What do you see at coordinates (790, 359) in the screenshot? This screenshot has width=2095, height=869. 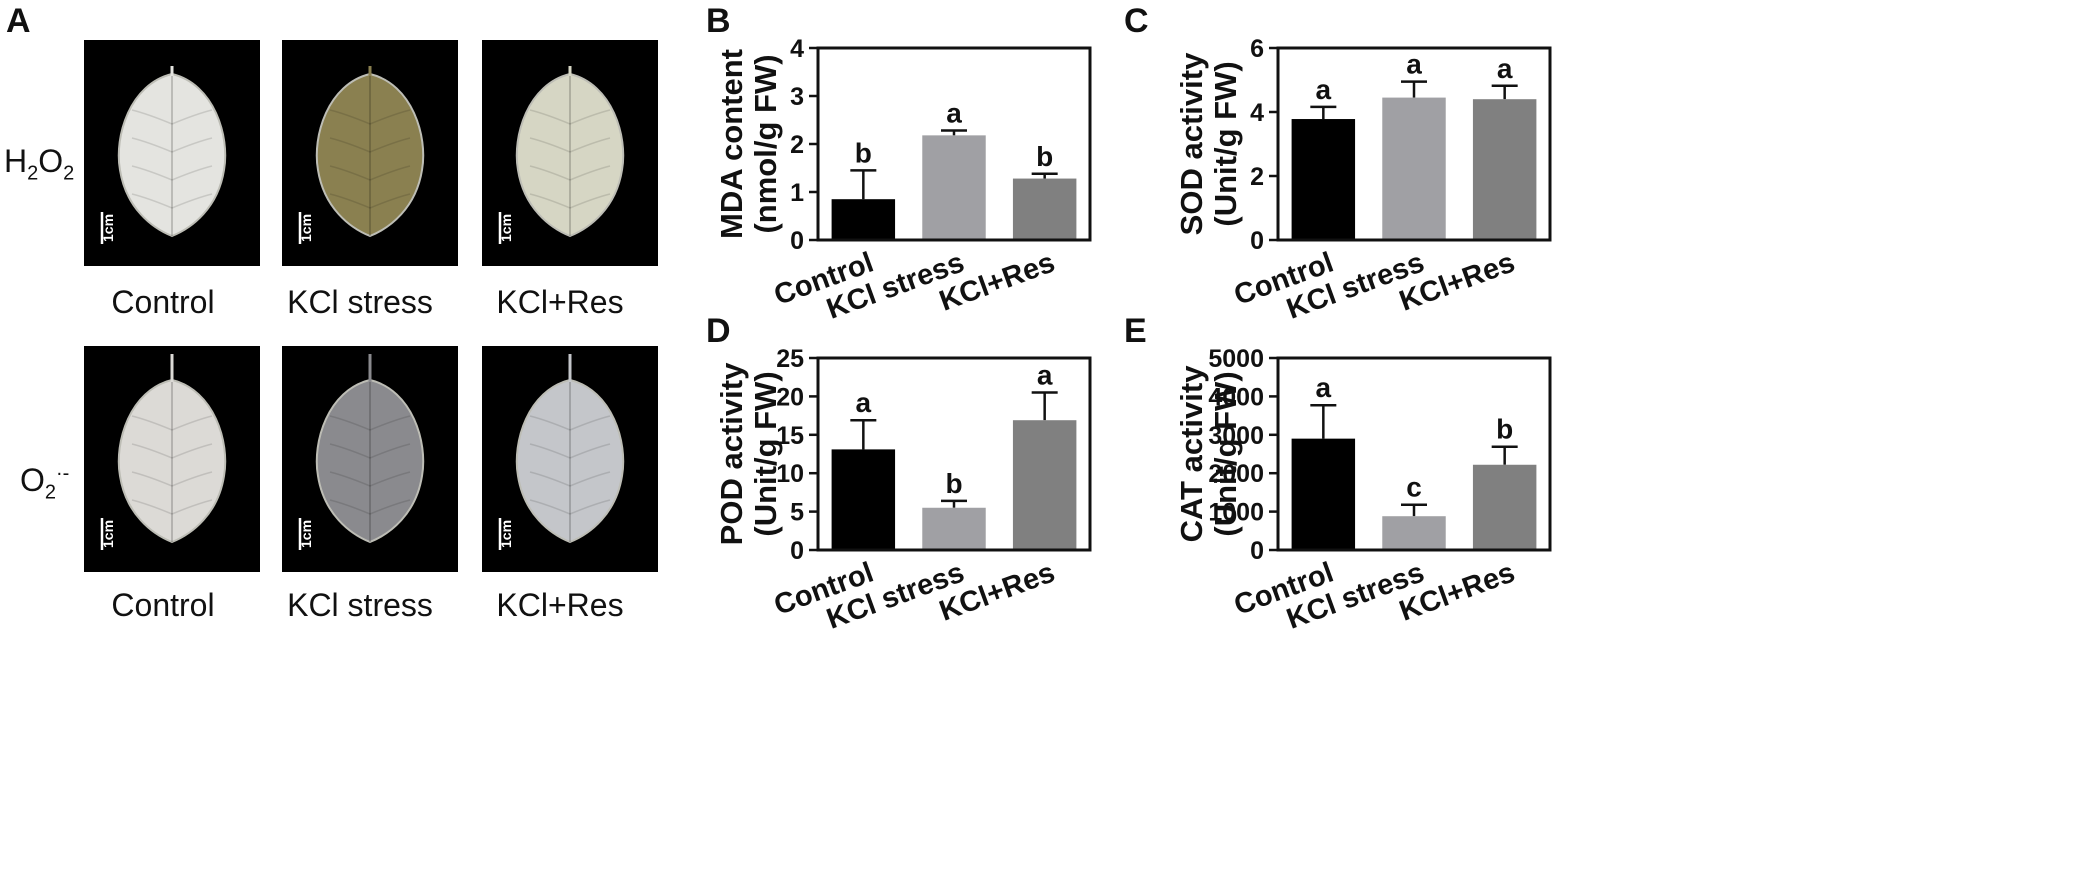 I see `y-tick-label: 25` at bounding box center [790, 359].